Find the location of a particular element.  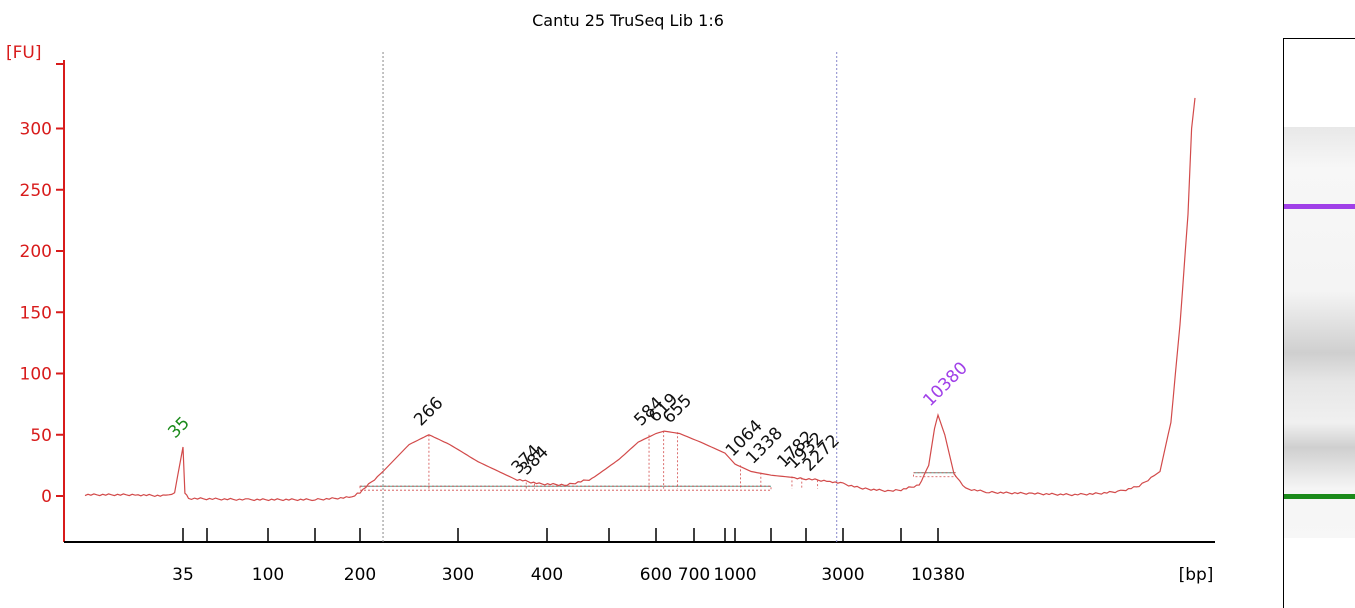

peak-label: 10380 is located at coordinates (945, 384).